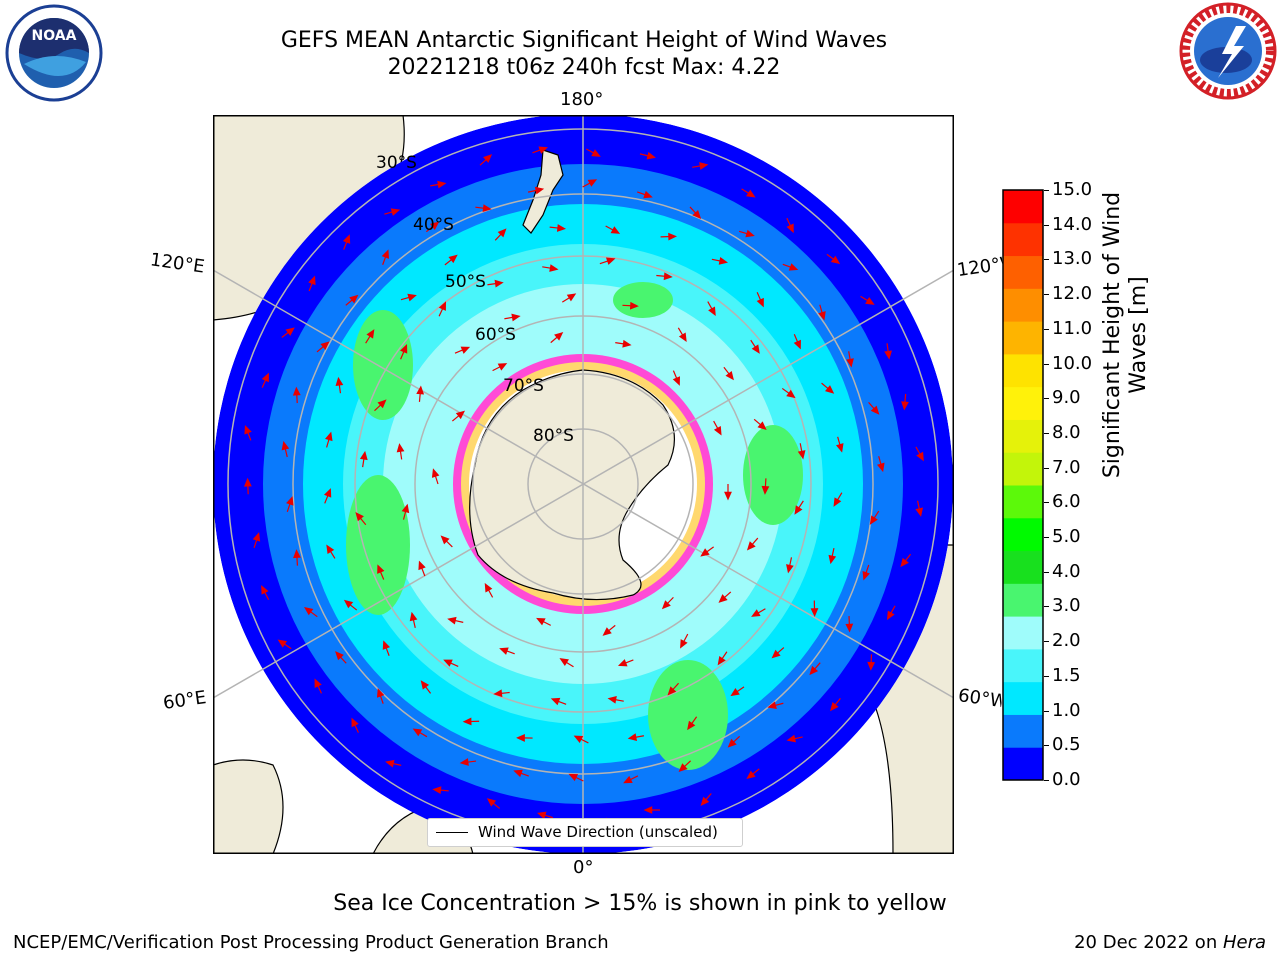 This screenshot has width=1280, height=960. What do you see at coordinates (396, 163) in the screenshot?
I see `lat-label-30: 30°S` at bounding box center [396, 163].